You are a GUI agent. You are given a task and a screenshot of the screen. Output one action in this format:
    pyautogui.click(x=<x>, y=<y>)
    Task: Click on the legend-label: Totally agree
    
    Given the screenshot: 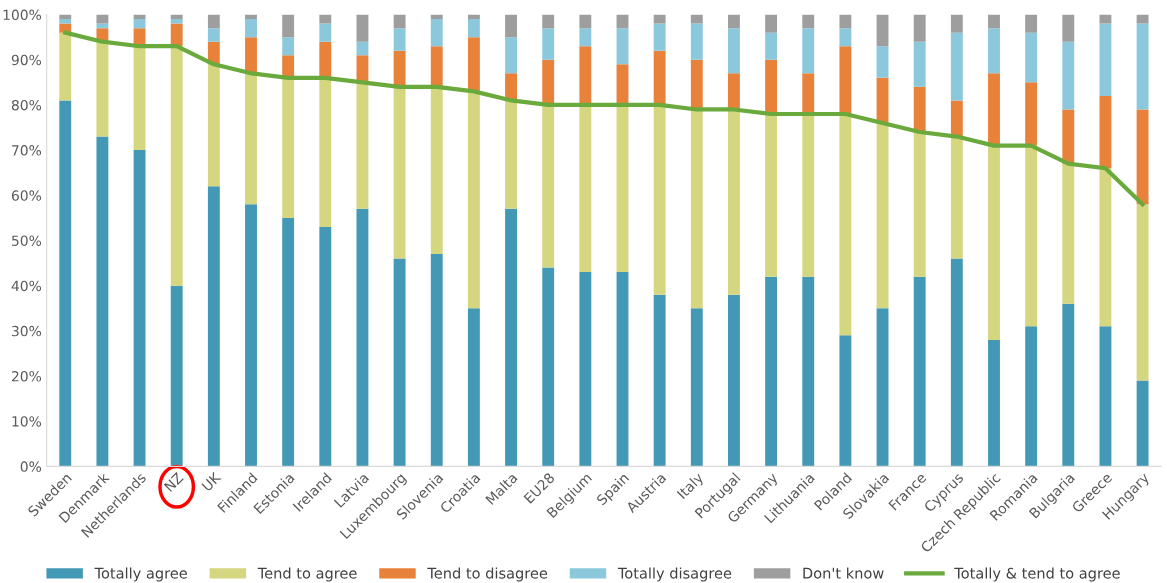 What is the action you would take?
    pyautogui.click(x=140, y=574)
    